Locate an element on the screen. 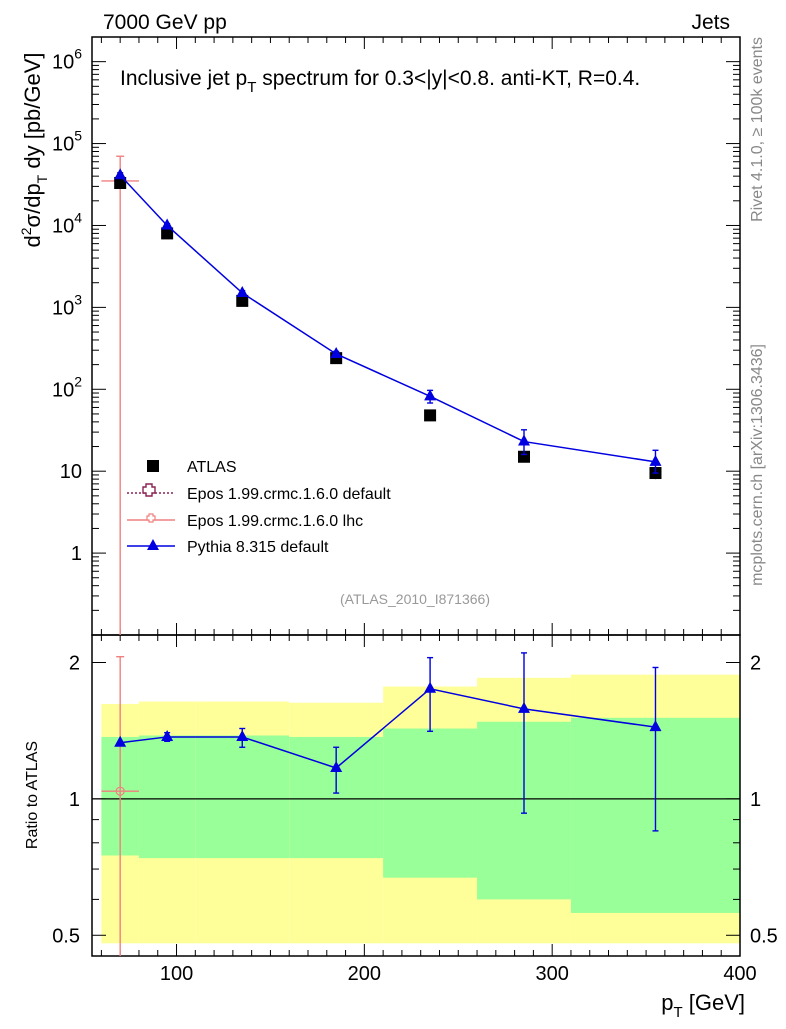  ratio-y-tick-label-r-1: 1 is located at coordinates (755, 800).